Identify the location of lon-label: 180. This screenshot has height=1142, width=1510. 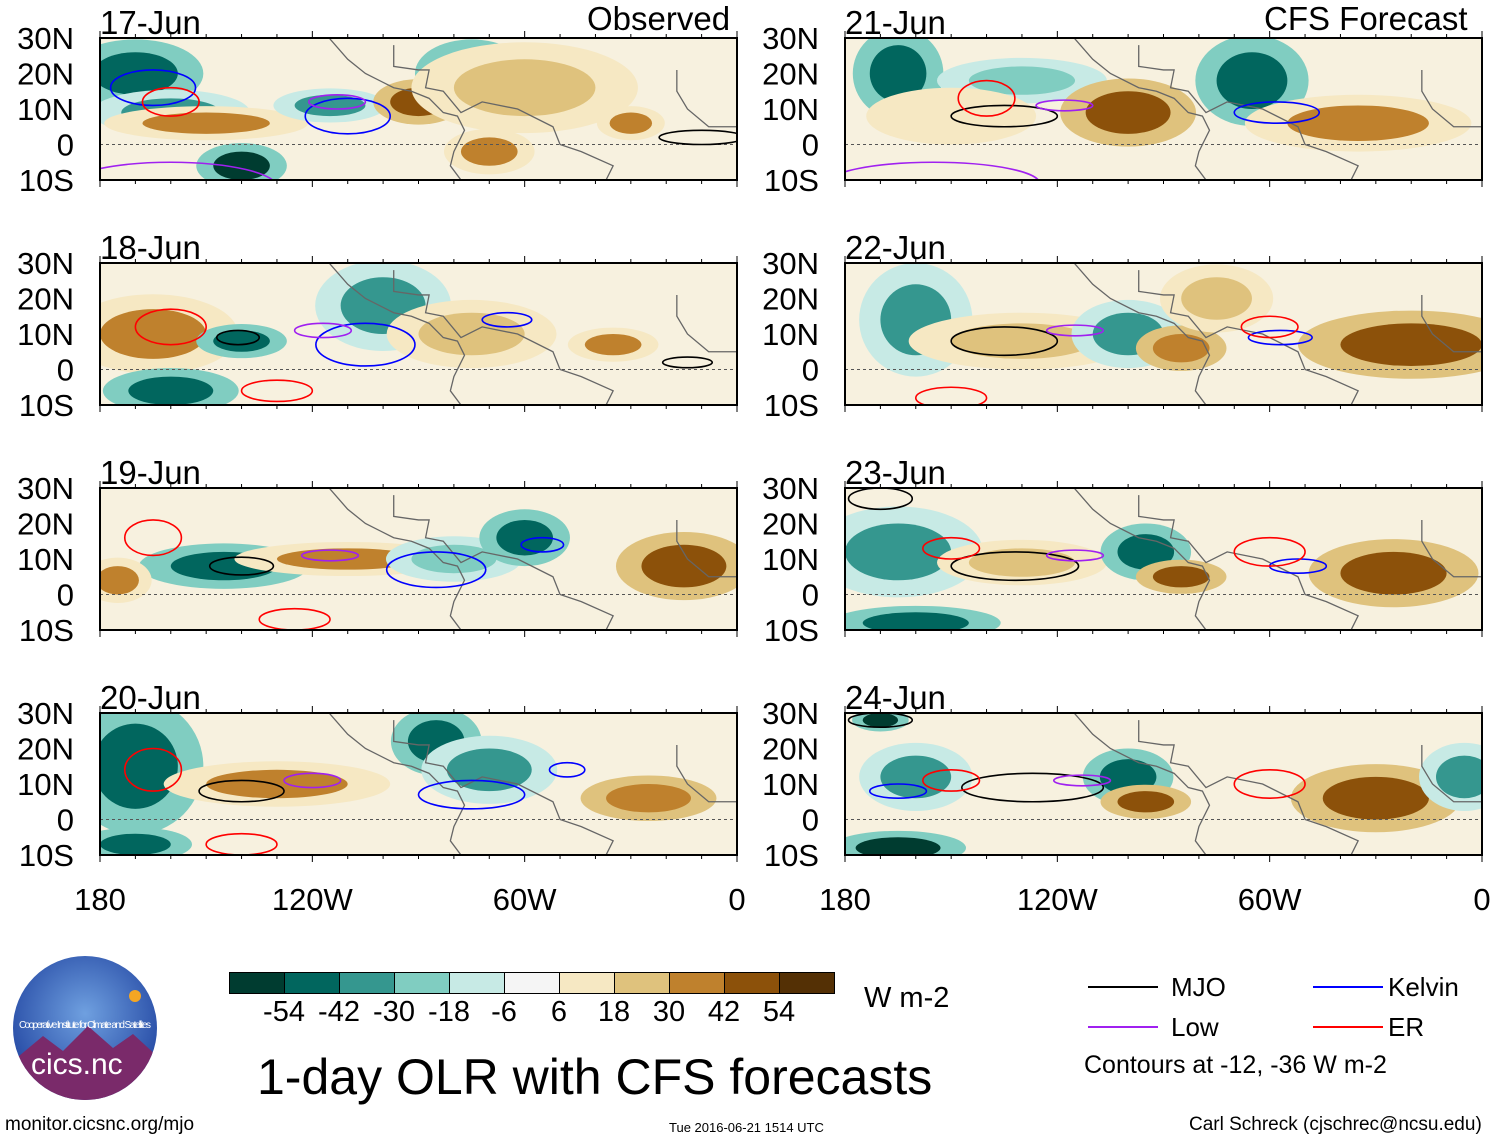
(845, 899).